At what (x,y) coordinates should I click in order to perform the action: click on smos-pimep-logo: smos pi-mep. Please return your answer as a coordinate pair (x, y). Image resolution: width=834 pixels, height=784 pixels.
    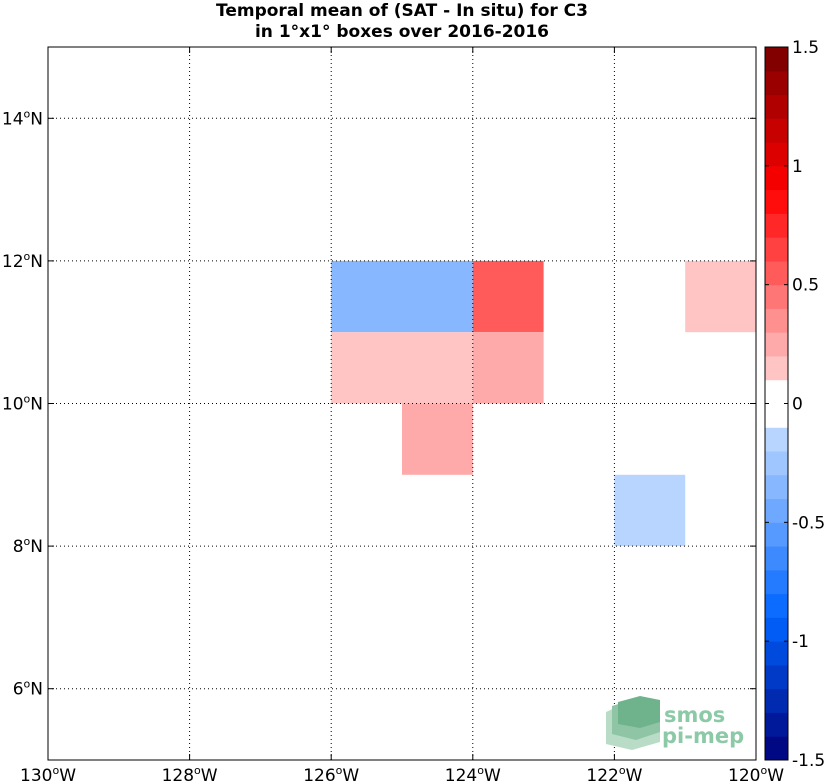
    Looking at the image, I should click on (675, 723).